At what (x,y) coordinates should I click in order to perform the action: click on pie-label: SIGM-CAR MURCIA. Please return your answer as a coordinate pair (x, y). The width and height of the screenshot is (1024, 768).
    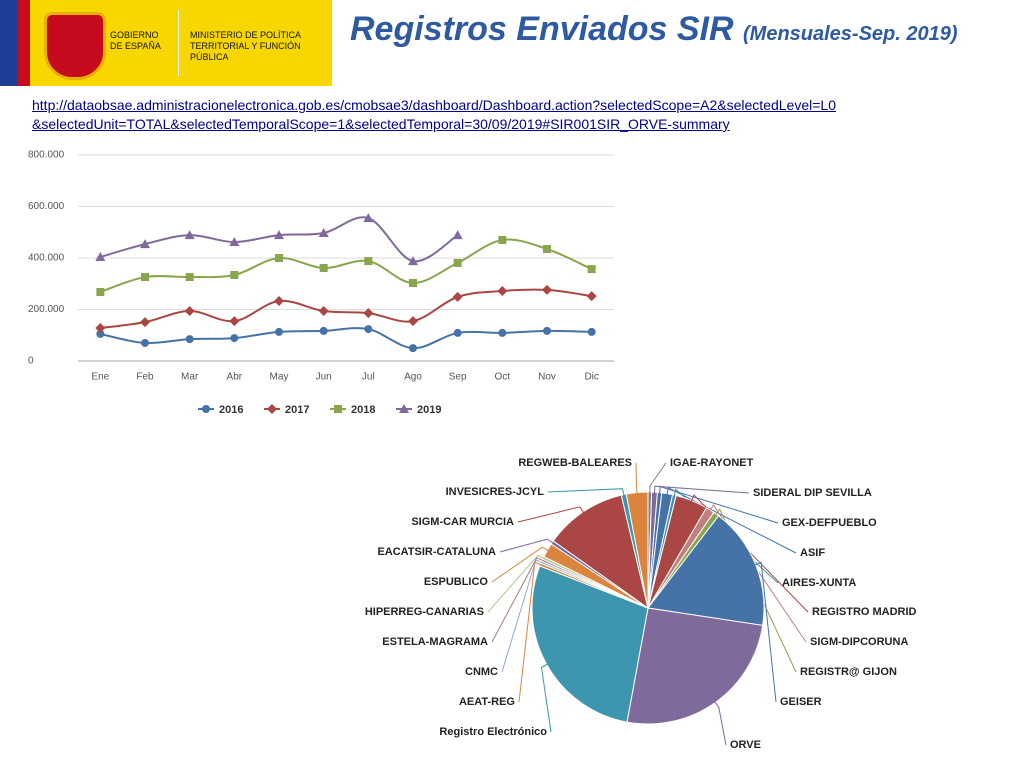
    Looking at the image, I should click on (462, 522).